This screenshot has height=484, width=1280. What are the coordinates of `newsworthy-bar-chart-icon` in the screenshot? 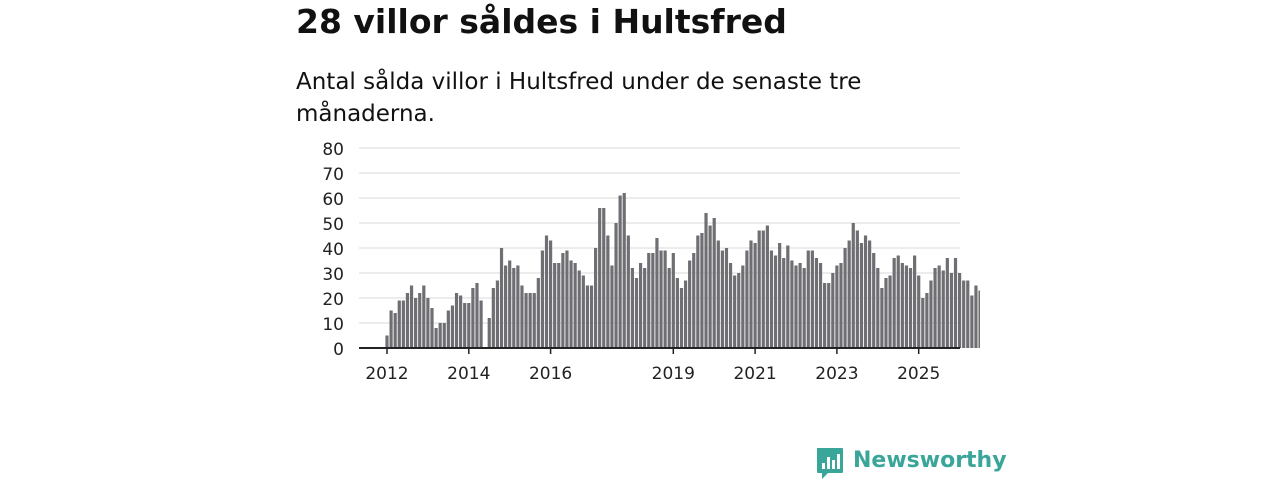 It's located at (830, 463).